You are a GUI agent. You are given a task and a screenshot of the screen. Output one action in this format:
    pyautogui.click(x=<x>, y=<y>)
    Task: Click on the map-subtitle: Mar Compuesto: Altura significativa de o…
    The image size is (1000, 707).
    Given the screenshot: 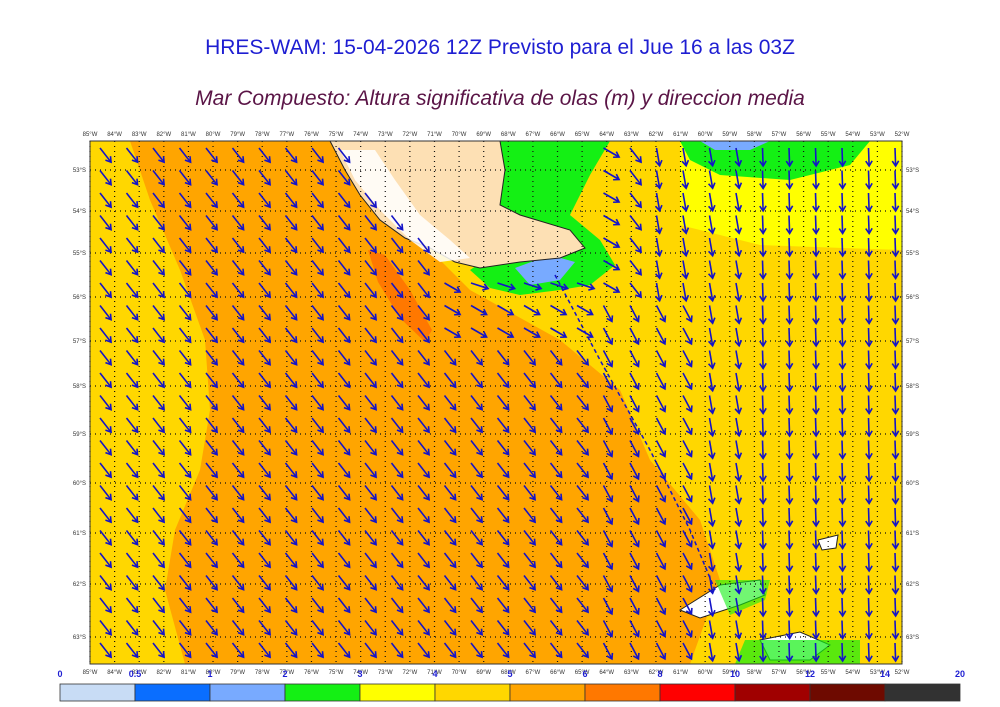 What is the action you would take?
    pyautogui.click(x=500, y=98)
    